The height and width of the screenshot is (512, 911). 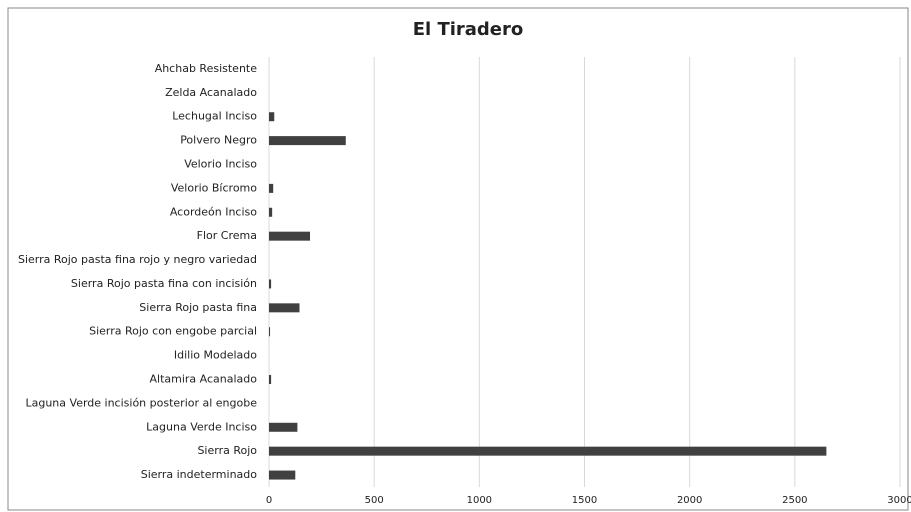 What do you see at coordinates (213, 211) in the screenshot?
I see `y-tick-label: Acordeón Inciso` at bounding box center [213, 211].